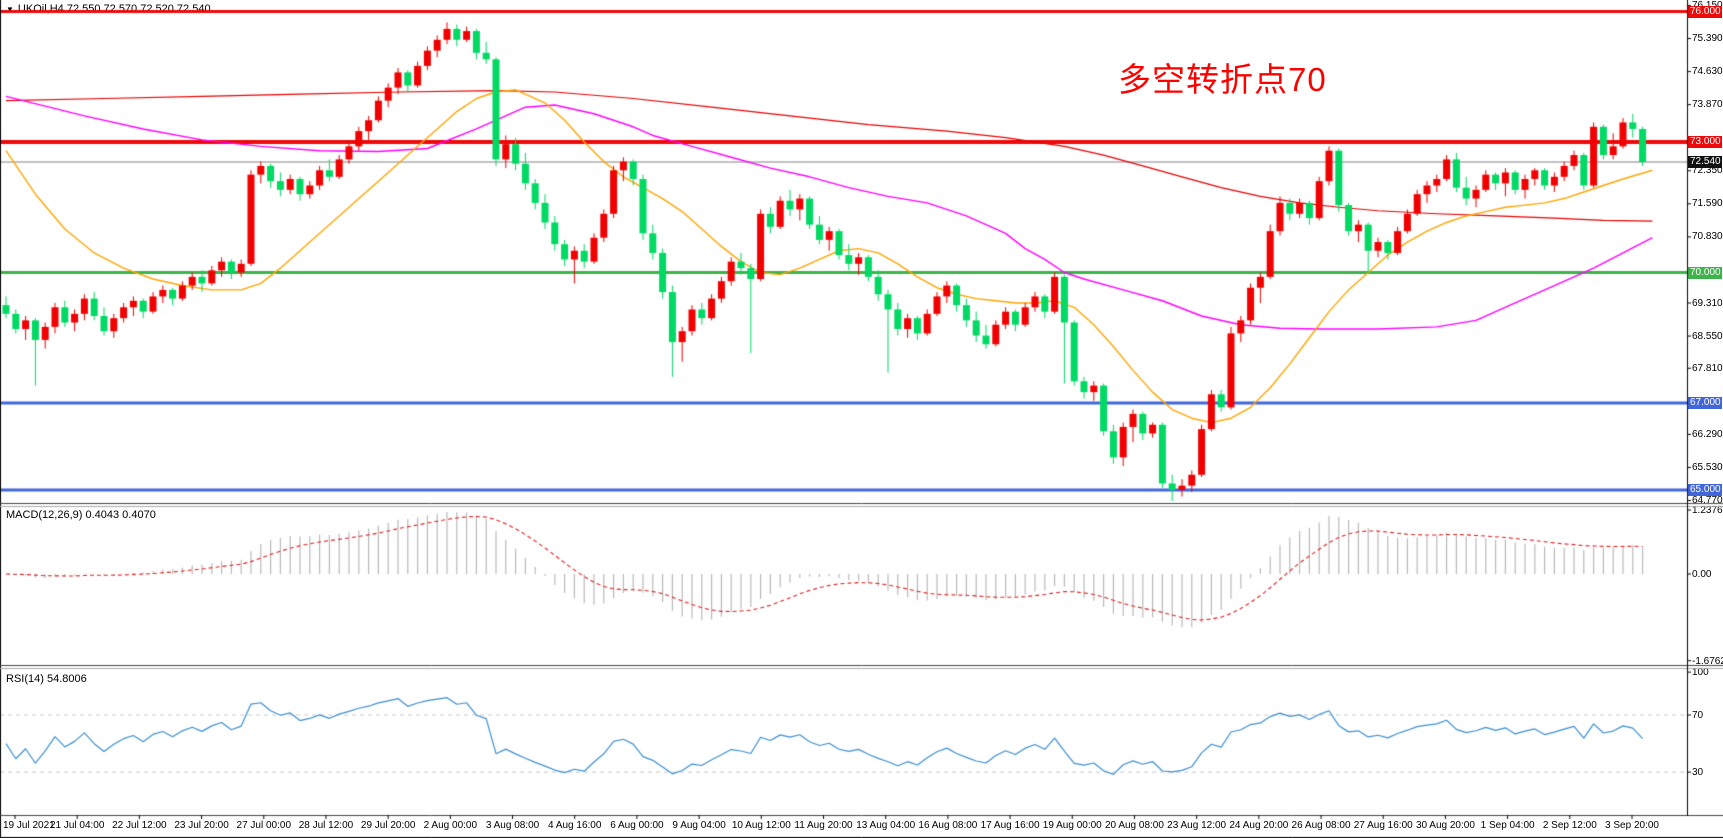  I want to click on macd-indicator-label: MACD(12,26,9) 0.4043 0.4070, so click(81, 515).